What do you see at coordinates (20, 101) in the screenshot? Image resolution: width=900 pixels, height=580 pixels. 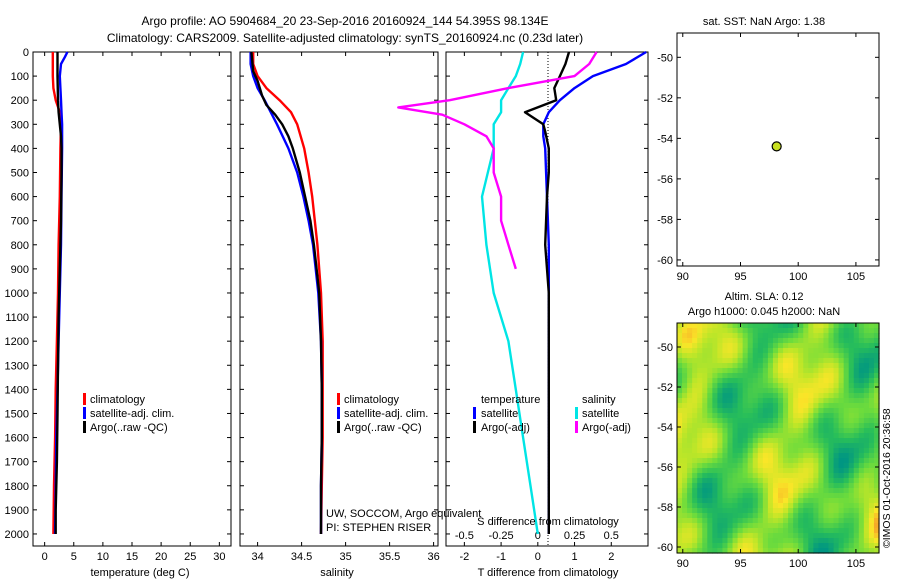 I see `depth-tick-label: 200` at bounding box center [20, 101].